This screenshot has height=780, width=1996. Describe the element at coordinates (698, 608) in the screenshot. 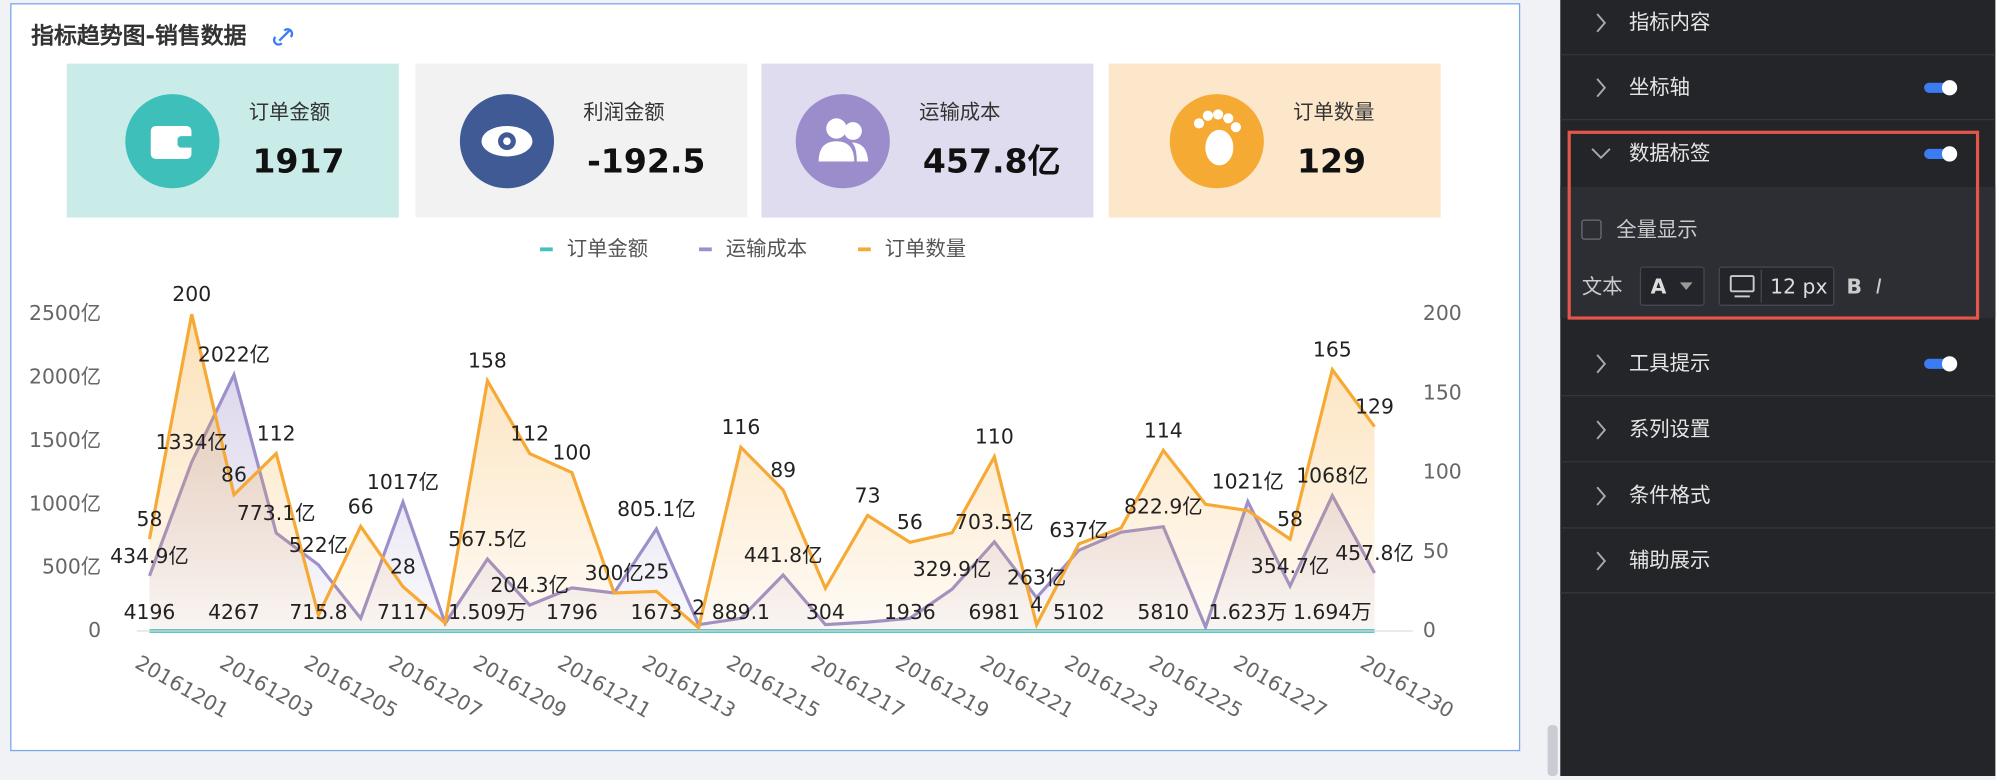

I see `data-label: 2` at that location.